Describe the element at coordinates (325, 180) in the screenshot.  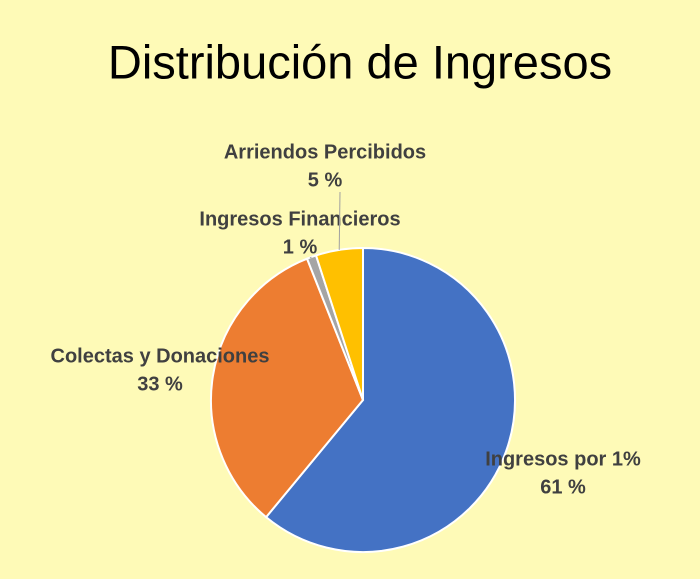
I see `value-label: 5 %` at that location.